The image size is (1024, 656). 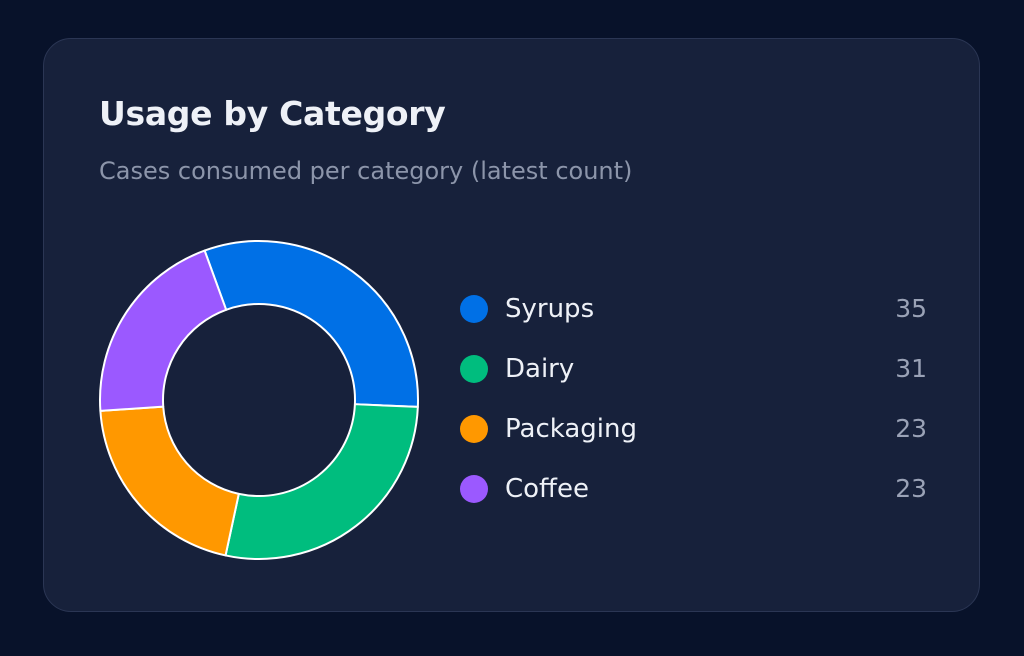 I want to click on card-title: Usage by Category, so click(x=272, y=113).